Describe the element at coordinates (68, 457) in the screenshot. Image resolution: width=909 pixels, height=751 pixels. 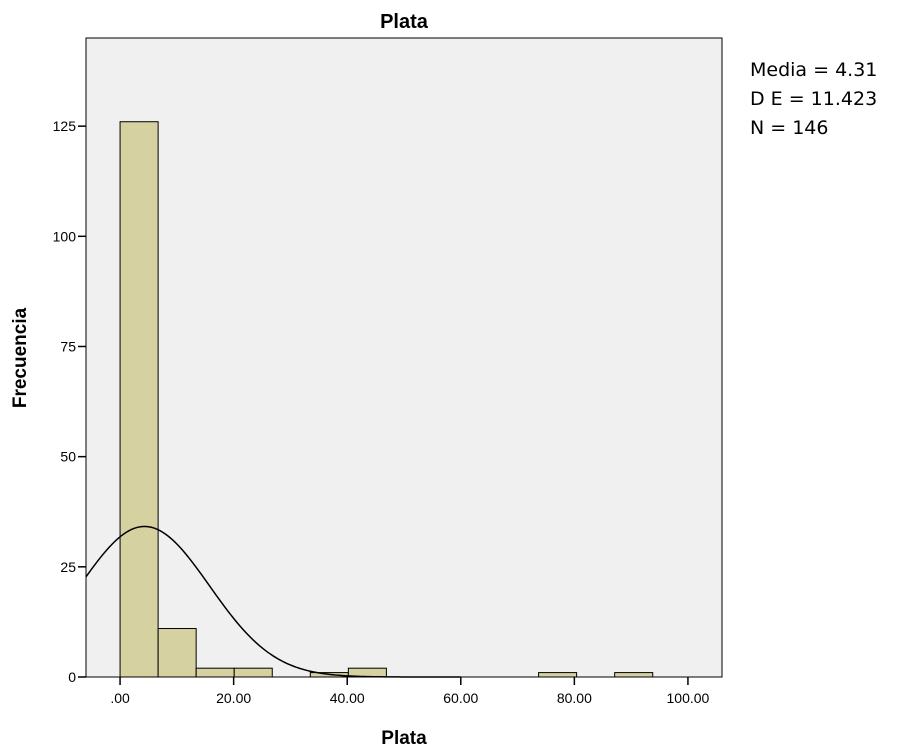
I see `y-tick-label: 50` at that location.